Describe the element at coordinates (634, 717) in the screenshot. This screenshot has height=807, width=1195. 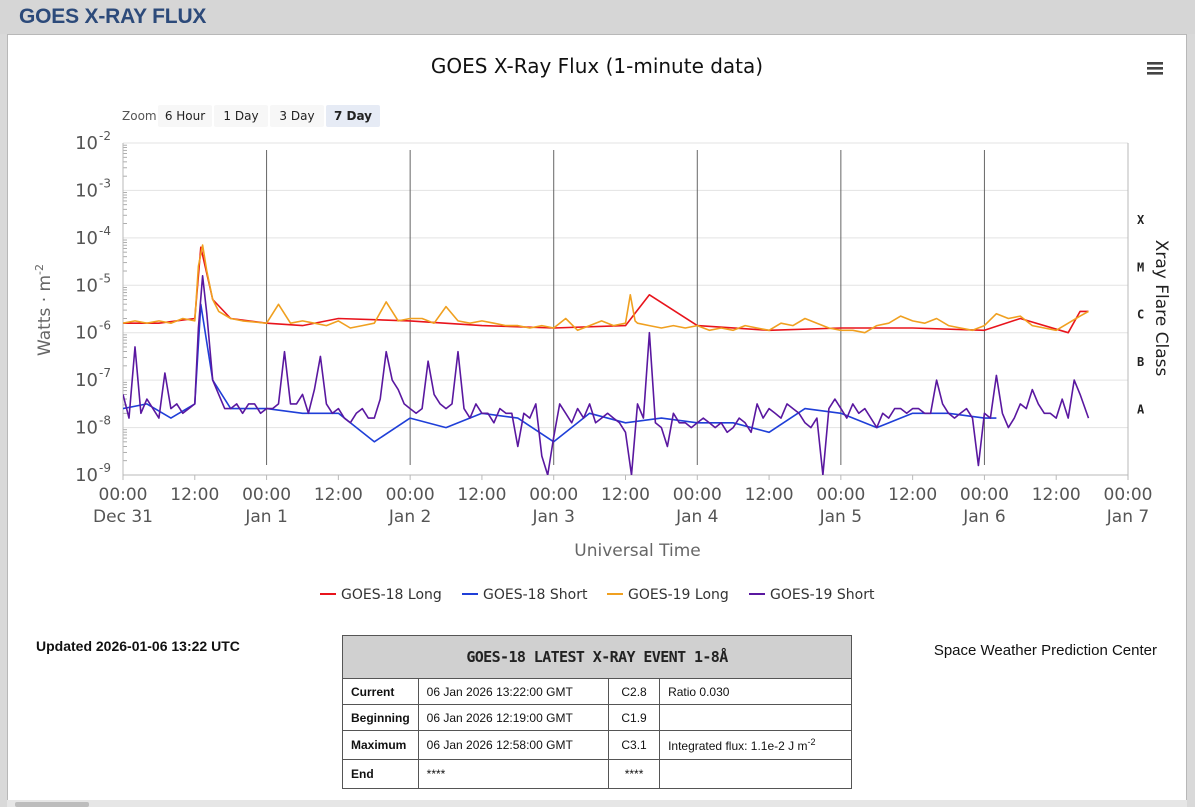
I see `row-class: C1.9` at that location.